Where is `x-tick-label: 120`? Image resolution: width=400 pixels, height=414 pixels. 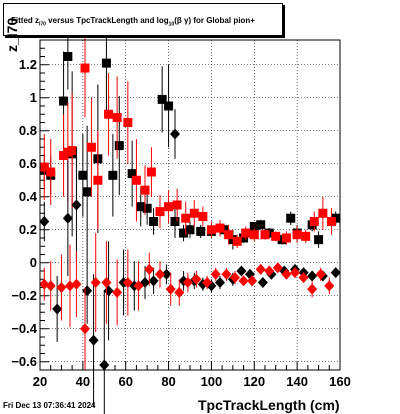 x-tick-label: 120 is located at coordinates (254, 381).